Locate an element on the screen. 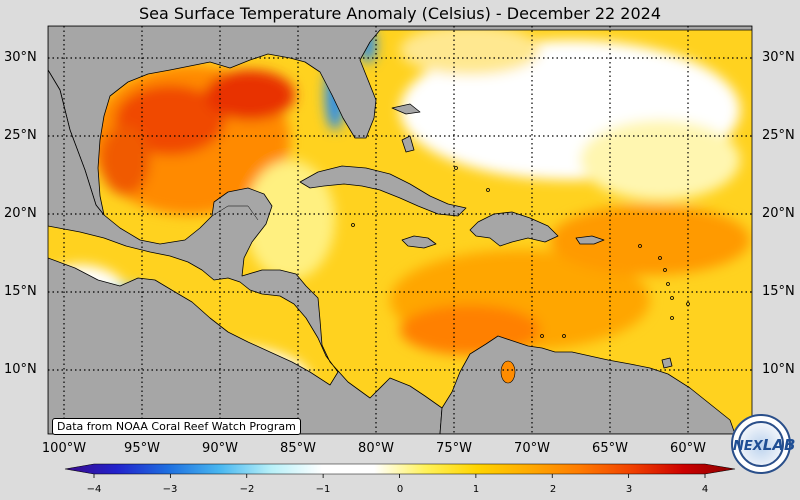 The width and height of the screenshot is (800, 500). colorbar is located at coordinates (400, 470).